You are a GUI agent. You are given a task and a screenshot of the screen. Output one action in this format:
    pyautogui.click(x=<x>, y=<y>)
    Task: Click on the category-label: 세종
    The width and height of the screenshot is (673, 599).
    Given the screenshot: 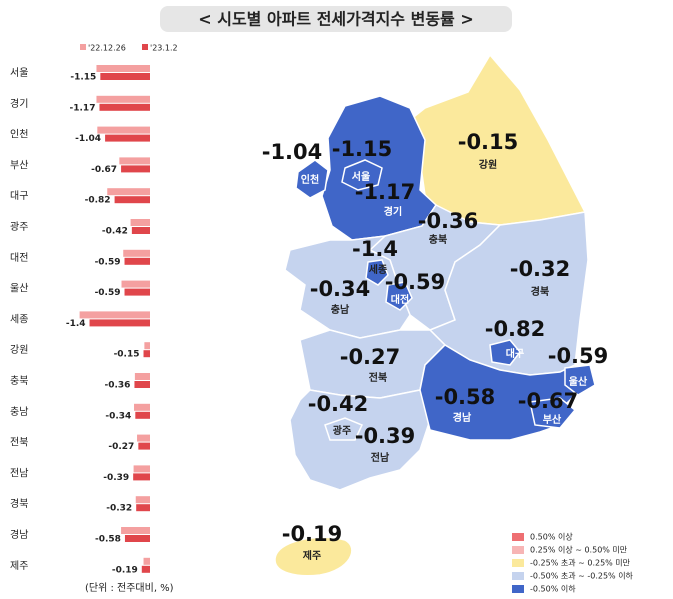 What is the action you would take?
    pyautogui.click(x=19, y=319)
    